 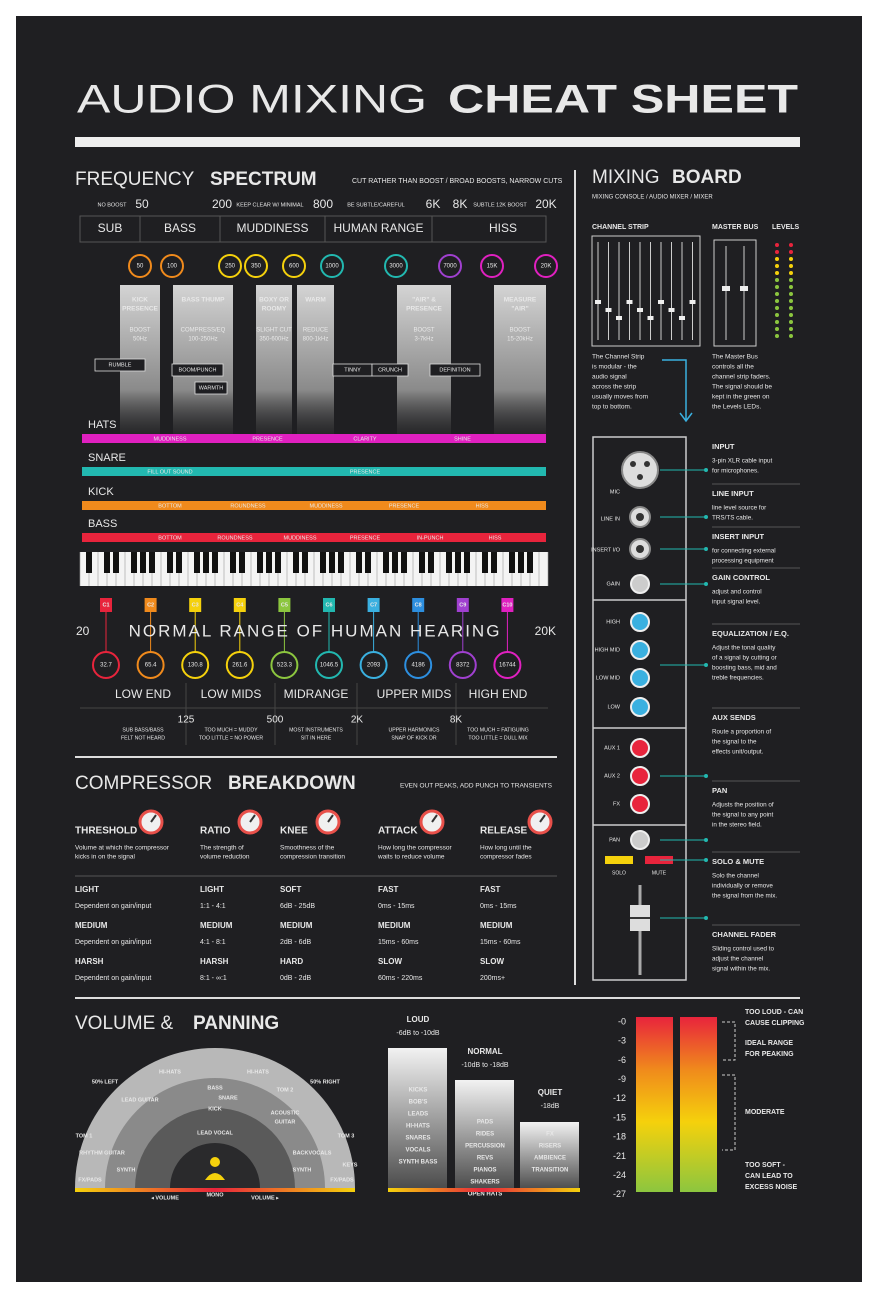 What do you see at coordinates (143, 783) in the screenshot?
I see `section-title: COMPRESSOR` at bounding box center [143, 783].